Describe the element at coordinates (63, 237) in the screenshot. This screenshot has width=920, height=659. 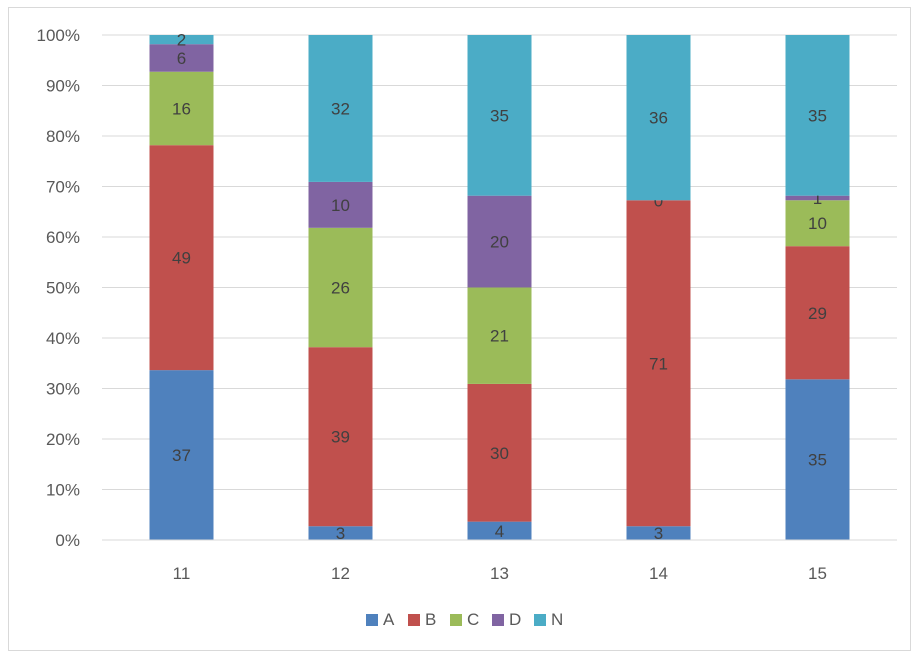
I see `y-tick-label: 60%` at that location.